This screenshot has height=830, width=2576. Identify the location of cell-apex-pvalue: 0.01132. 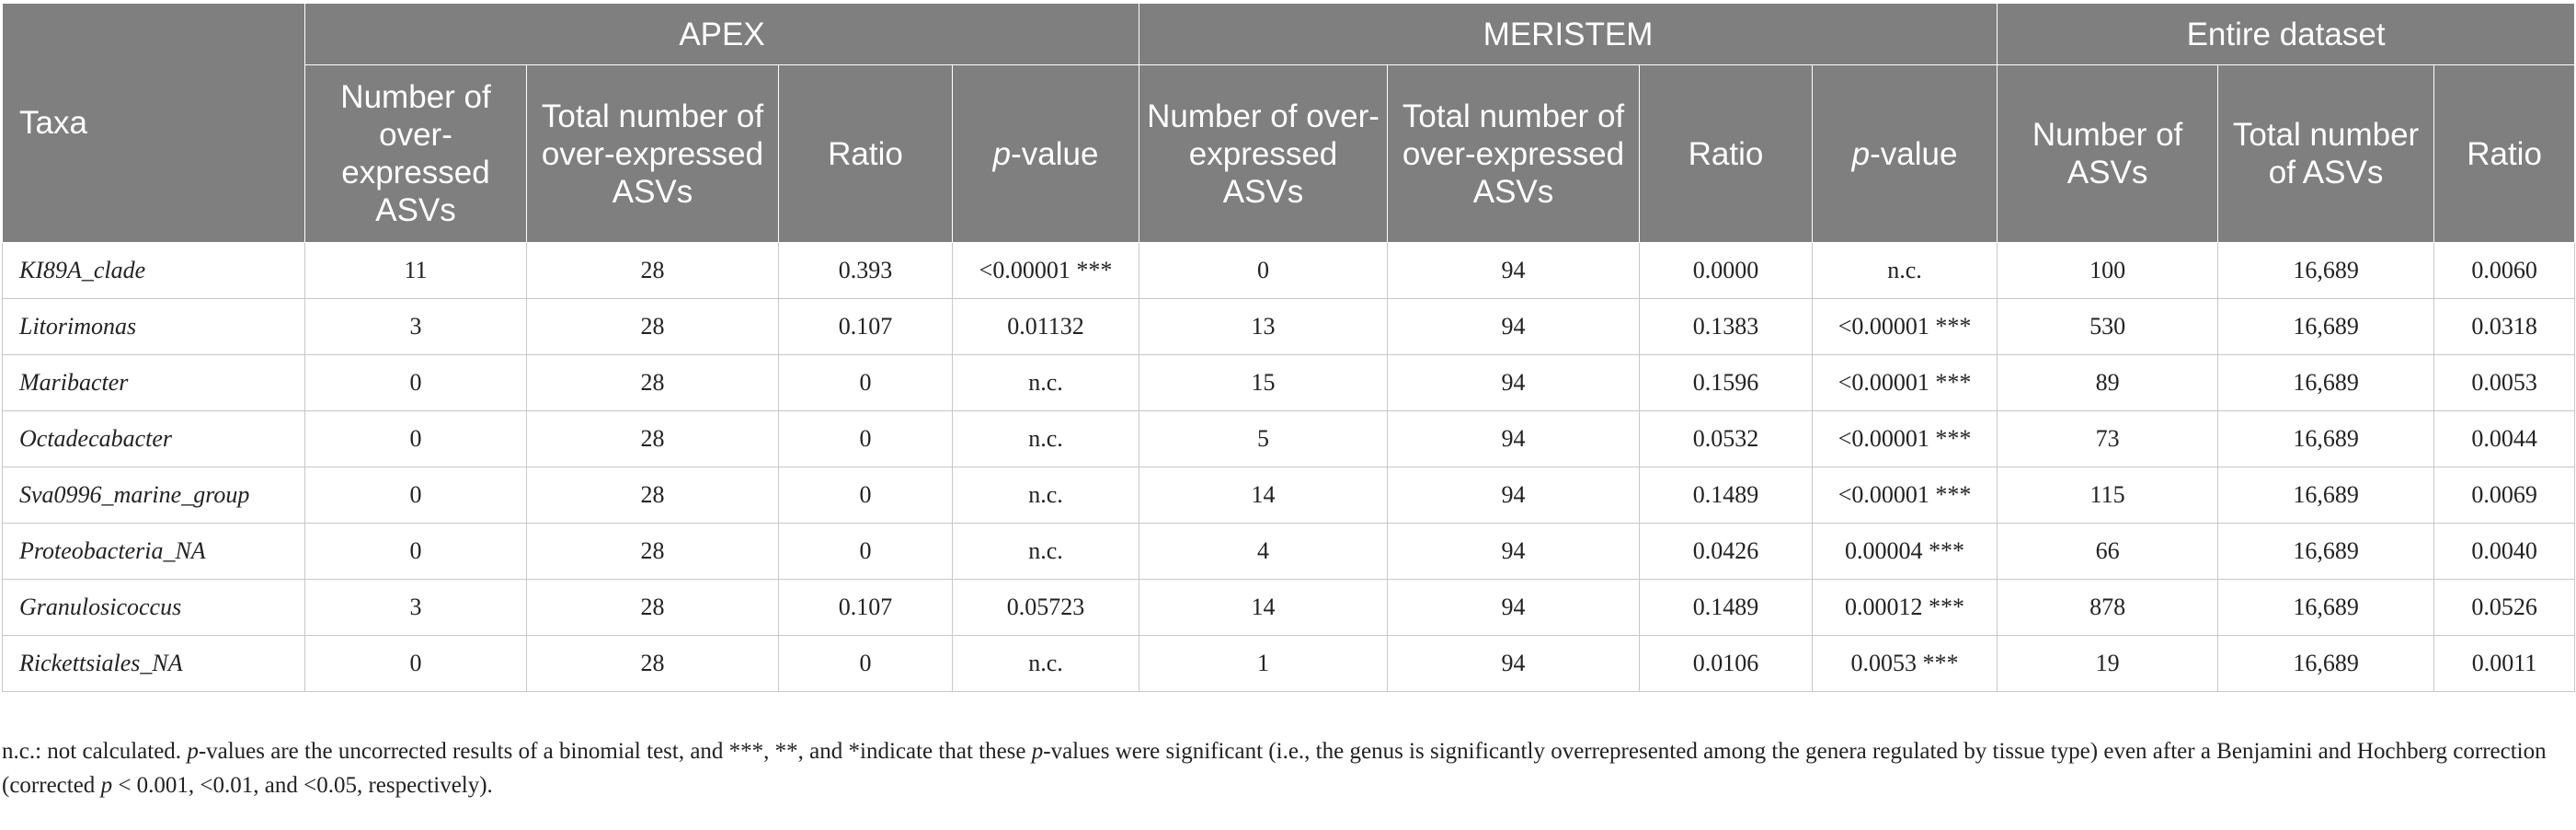
(1045, 326).